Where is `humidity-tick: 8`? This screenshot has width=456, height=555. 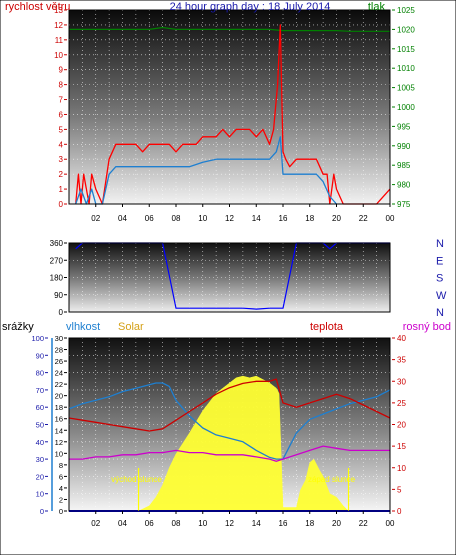 humidity-tick: 8 is located at coordinates (61, 465).